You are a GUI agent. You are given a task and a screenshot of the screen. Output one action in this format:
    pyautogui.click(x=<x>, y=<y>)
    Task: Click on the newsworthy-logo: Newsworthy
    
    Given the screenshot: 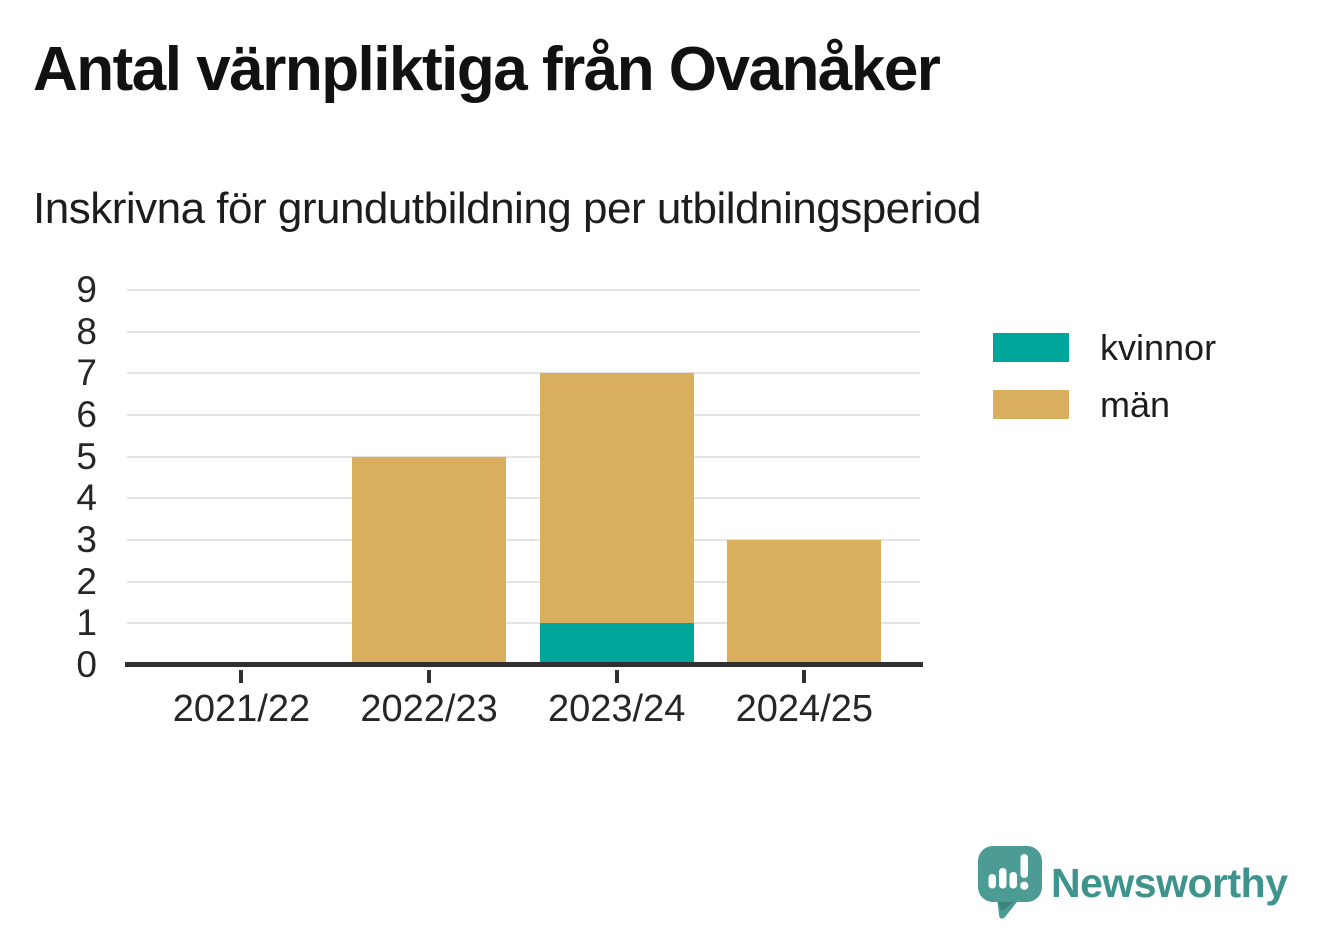 What is the action you would take?
    pyautogui.click(x=1132, y=883)
    